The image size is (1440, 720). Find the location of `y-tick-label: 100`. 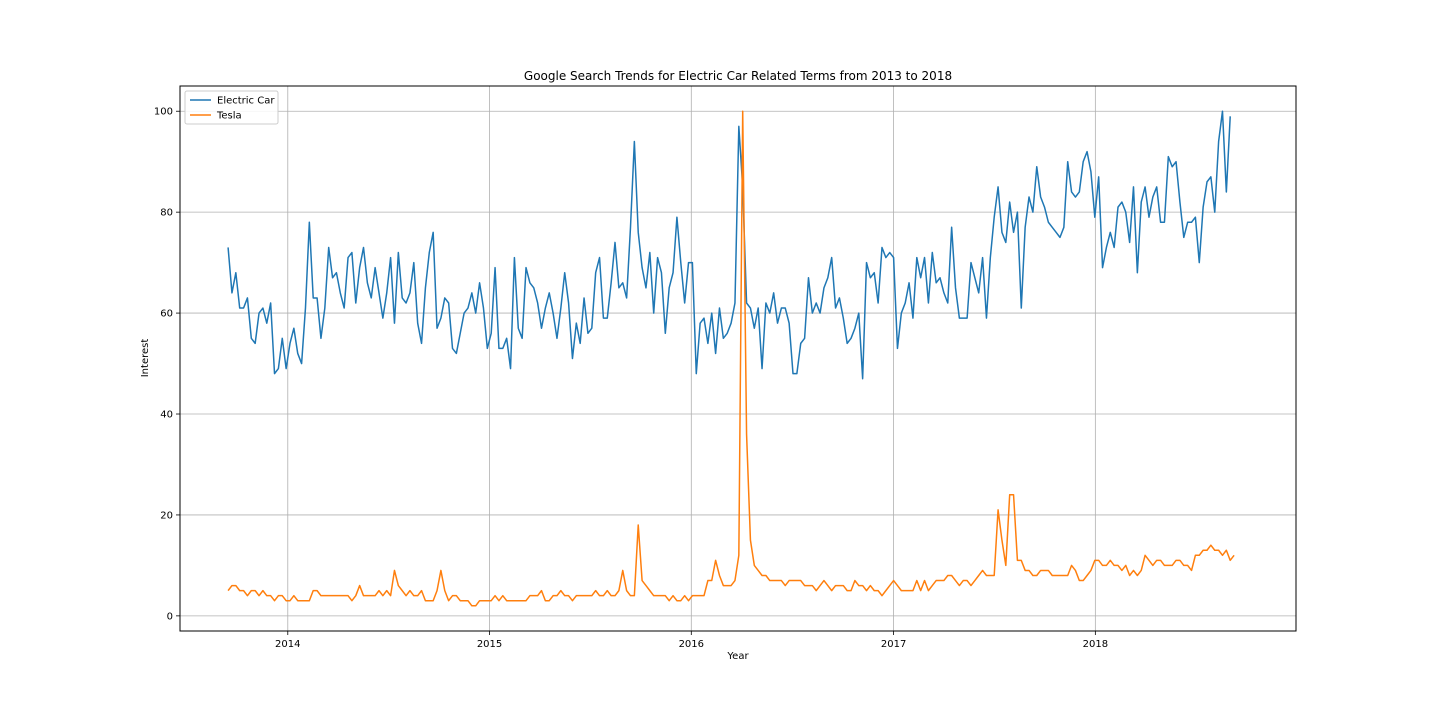

y-tick-label: 100 is located at coordinates (163, 112).